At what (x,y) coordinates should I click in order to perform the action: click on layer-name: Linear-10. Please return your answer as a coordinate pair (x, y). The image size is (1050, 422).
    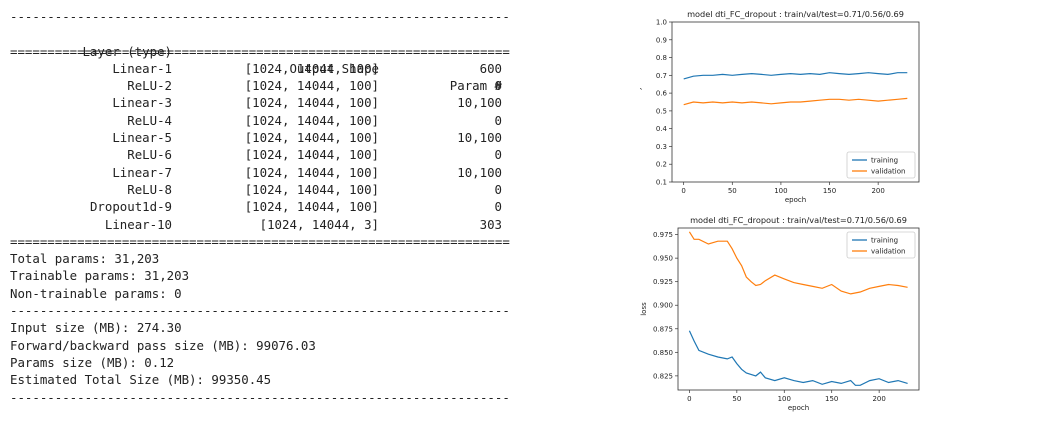
    Looking at the image, I should click on (138, 224).